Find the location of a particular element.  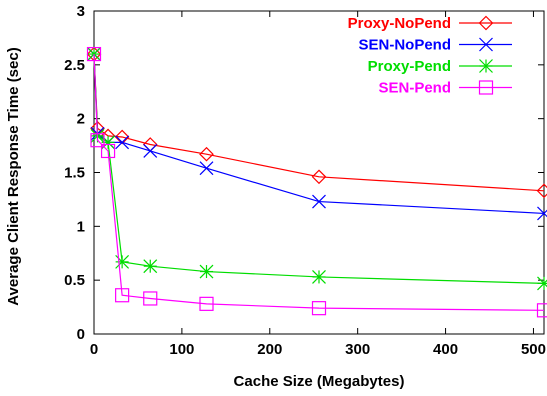

legend-label-proxy-pend: Proxy-Pend is located at coordinates (409, 66).